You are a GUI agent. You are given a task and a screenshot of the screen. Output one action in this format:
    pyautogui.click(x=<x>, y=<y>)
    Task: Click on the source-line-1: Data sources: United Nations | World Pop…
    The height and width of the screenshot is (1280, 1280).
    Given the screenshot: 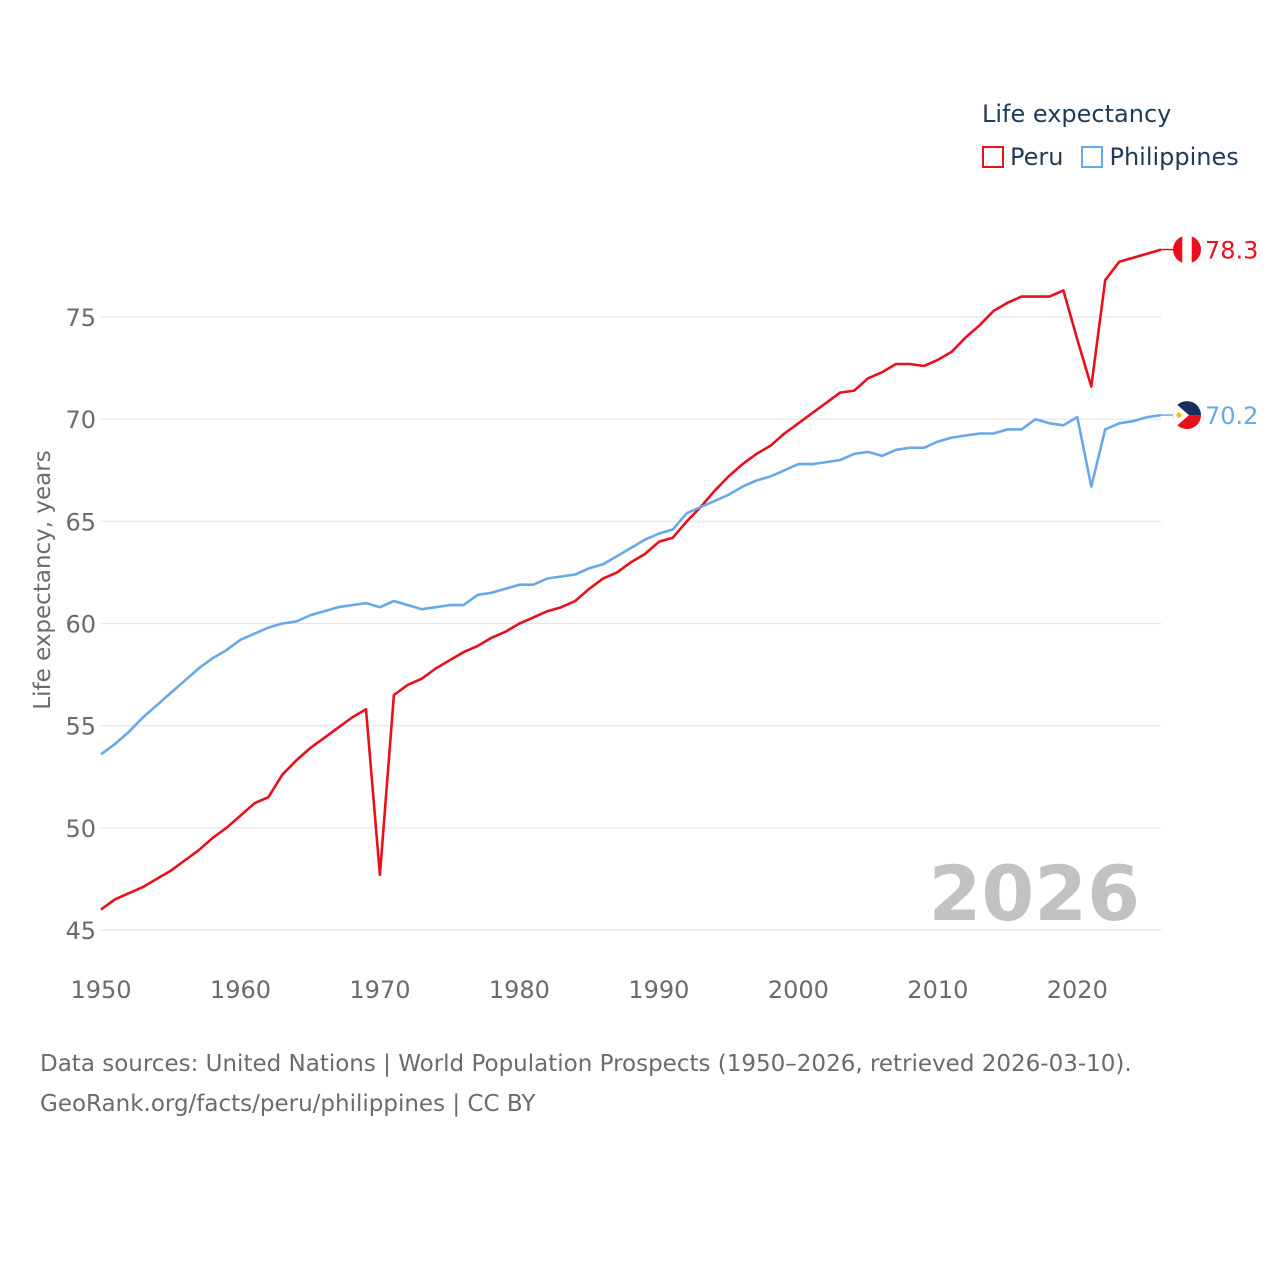 What is the action you would take?
    pyautogui.click(x=586, y=1064)
    